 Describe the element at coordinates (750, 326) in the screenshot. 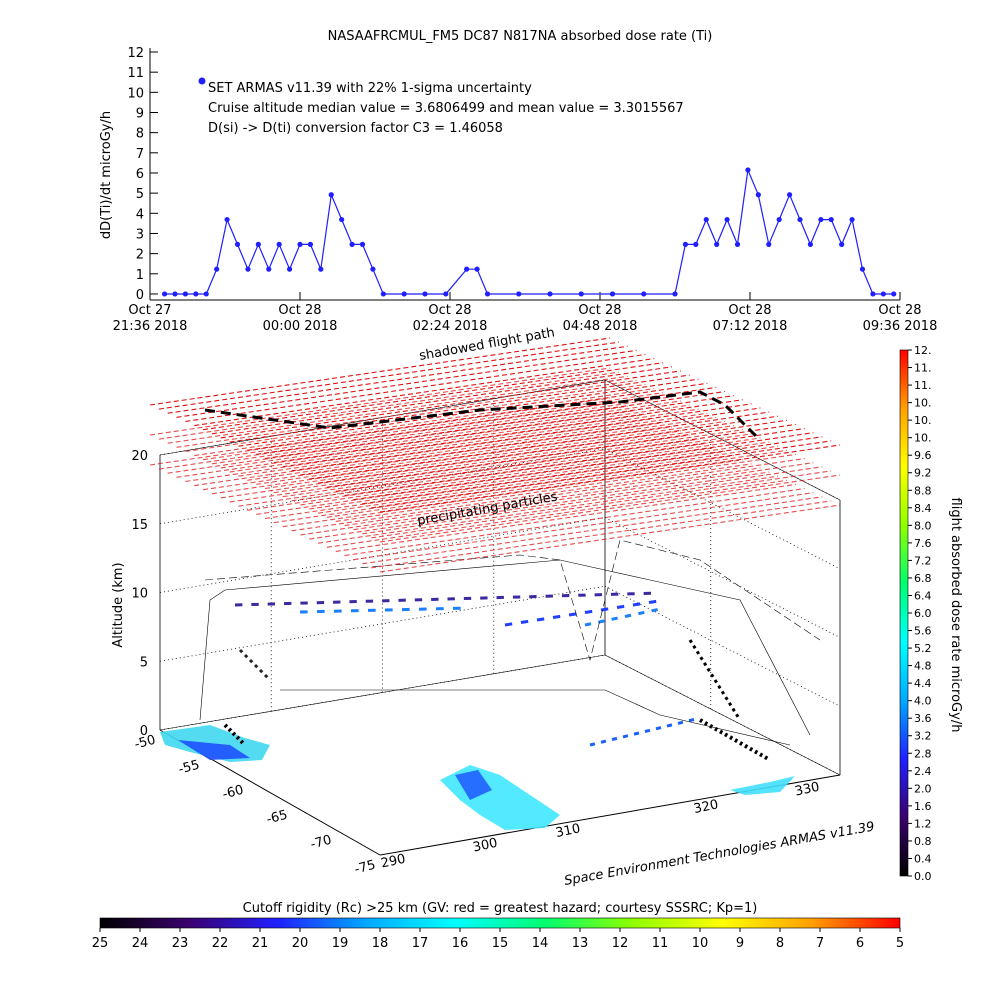

I see `x-tick-label: 07:12 2018` at that location.